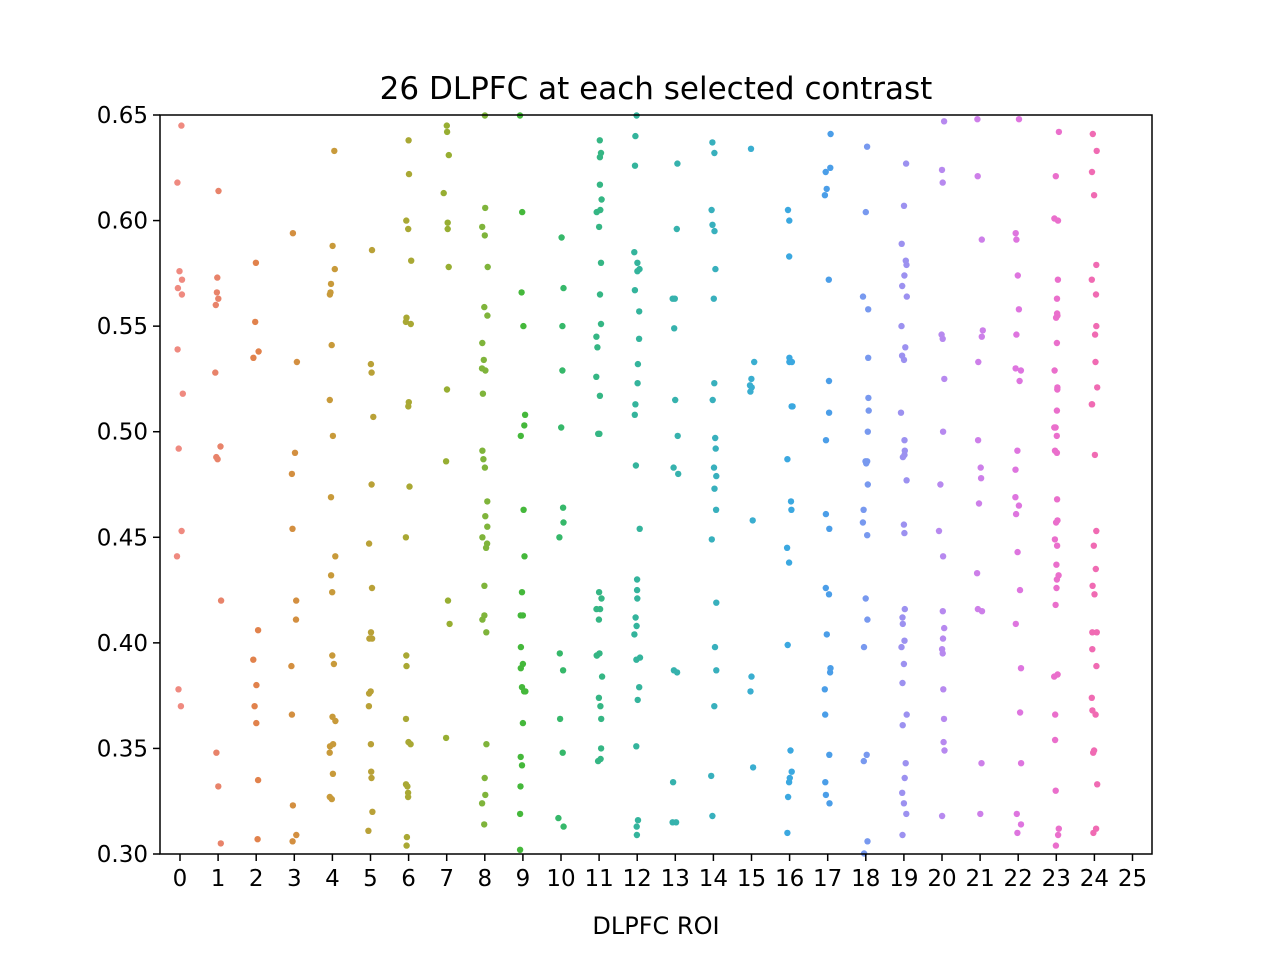 The image size is (1280, 960). I want to click on chart-title: 26 DLPFC at each selected contrast, so click(656, 89).